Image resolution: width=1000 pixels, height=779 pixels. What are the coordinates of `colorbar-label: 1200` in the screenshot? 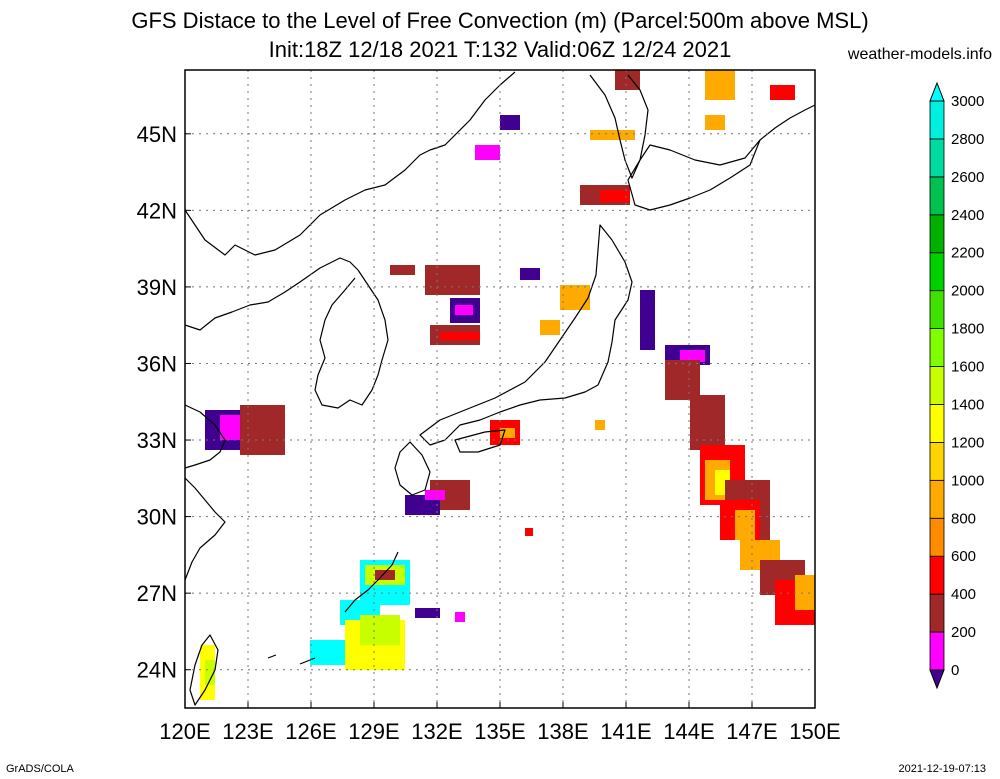 It's located at (967, 442).